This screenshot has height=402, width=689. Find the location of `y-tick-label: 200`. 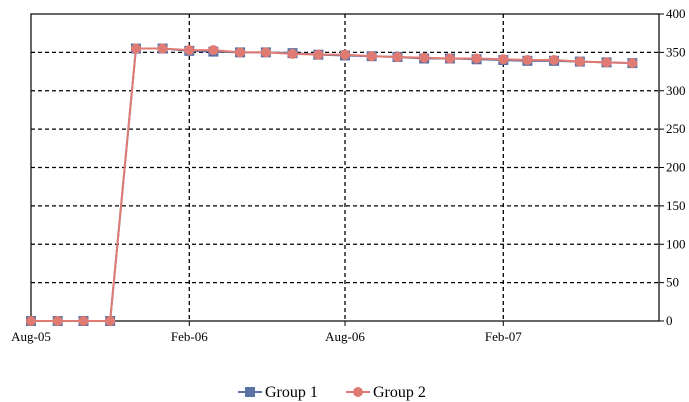

y-tick-label: 200 is located at coordinates (676, 167).